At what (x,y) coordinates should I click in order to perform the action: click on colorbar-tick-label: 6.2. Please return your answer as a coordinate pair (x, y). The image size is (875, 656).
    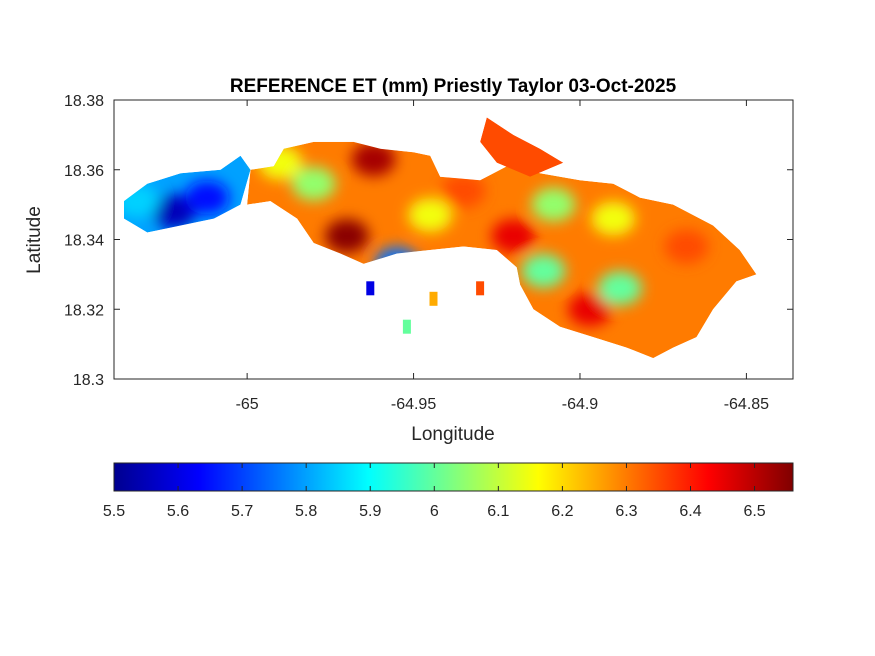
    Looking at the image, I should click on (562, 511).